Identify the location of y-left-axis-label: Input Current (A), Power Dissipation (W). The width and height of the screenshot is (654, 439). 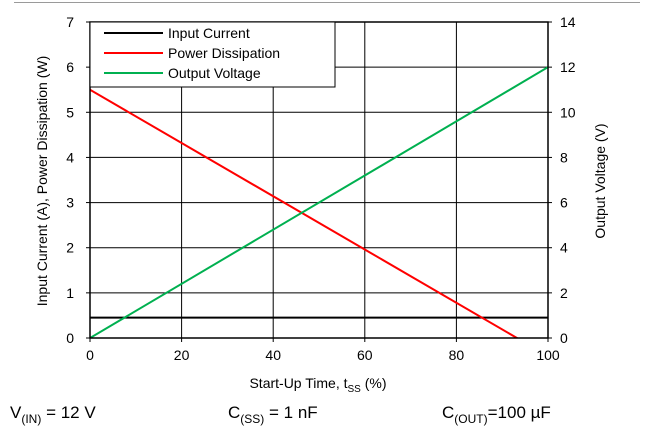
(42, 181).